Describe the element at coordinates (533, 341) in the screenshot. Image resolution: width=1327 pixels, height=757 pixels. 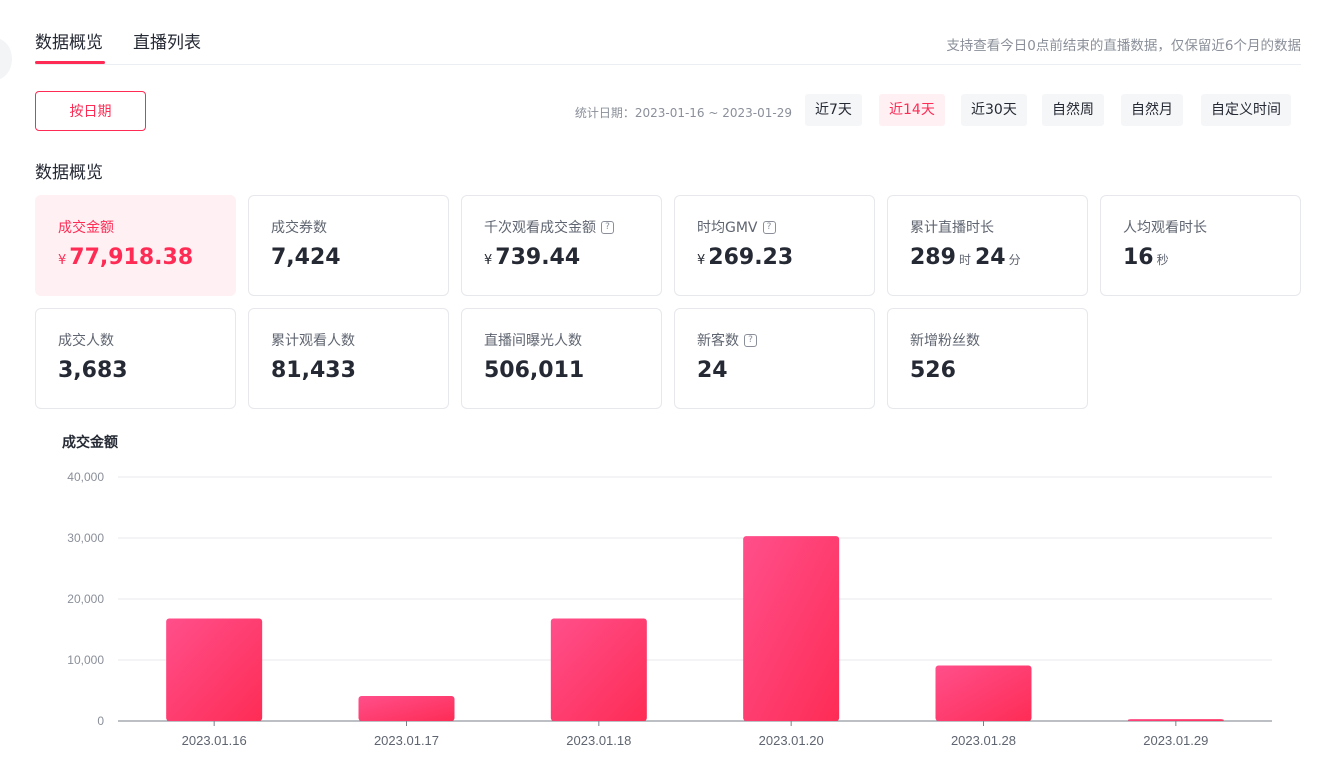
I see `metric-label: 直播间曝光人数` at that location.